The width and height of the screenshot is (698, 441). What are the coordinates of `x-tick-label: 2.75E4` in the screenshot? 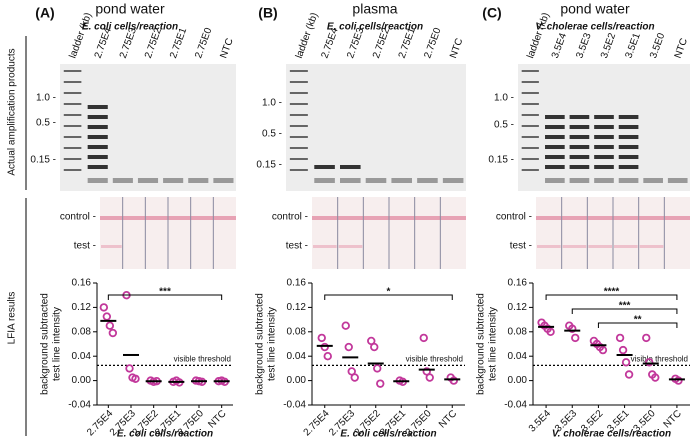 It's located at (317, 423).